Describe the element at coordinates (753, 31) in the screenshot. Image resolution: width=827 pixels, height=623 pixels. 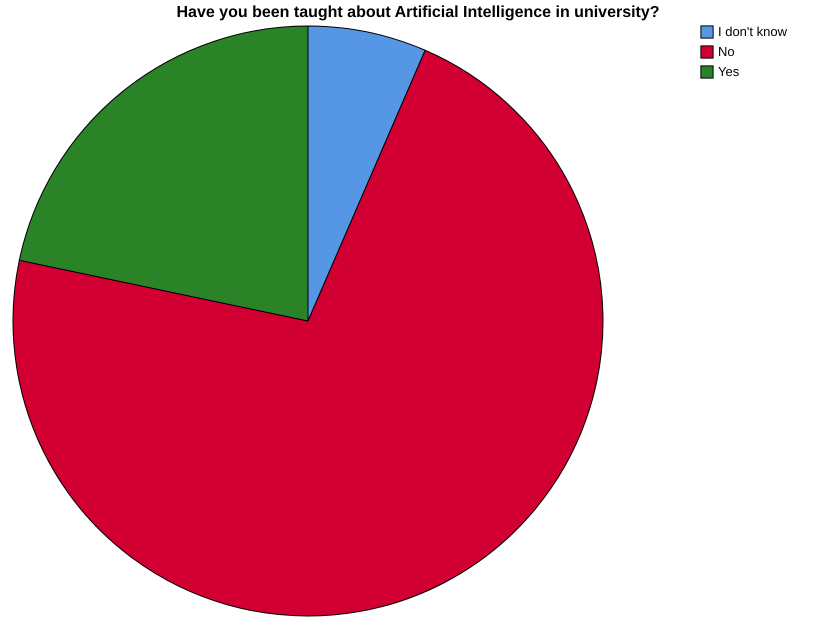
I see `legend-label: I don't know` at that location.